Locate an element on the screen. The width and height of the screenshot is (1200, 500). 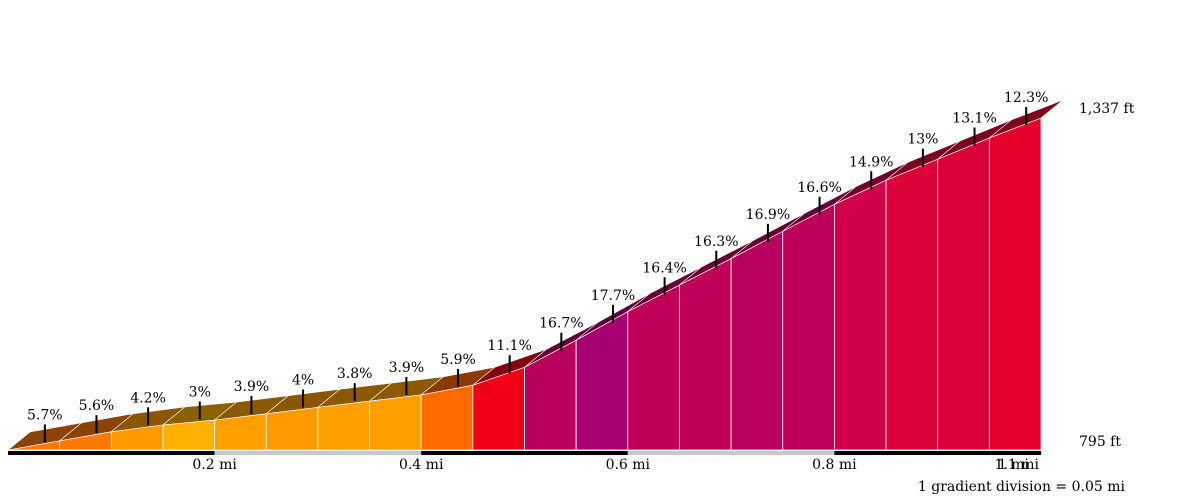
x-tick-label: 0.2 mi is located at coordinates (214, 465).